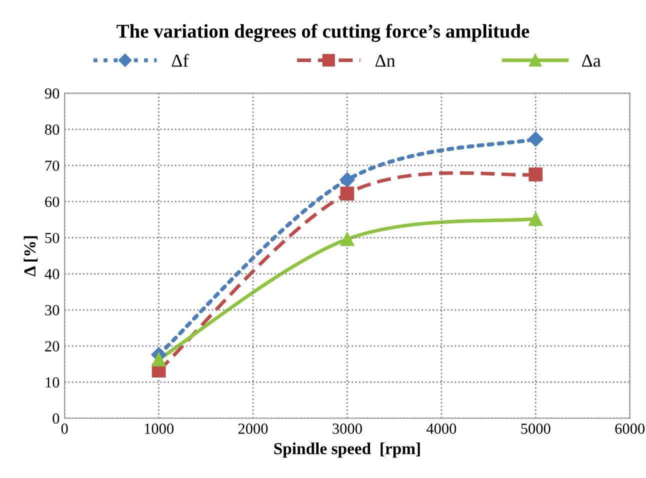 This screenshot has width=646, height=478. What do you see at coordinates (52, 346) in the screenshot?
I see `y-tick-label: 20` at bounding box center [52, 346].